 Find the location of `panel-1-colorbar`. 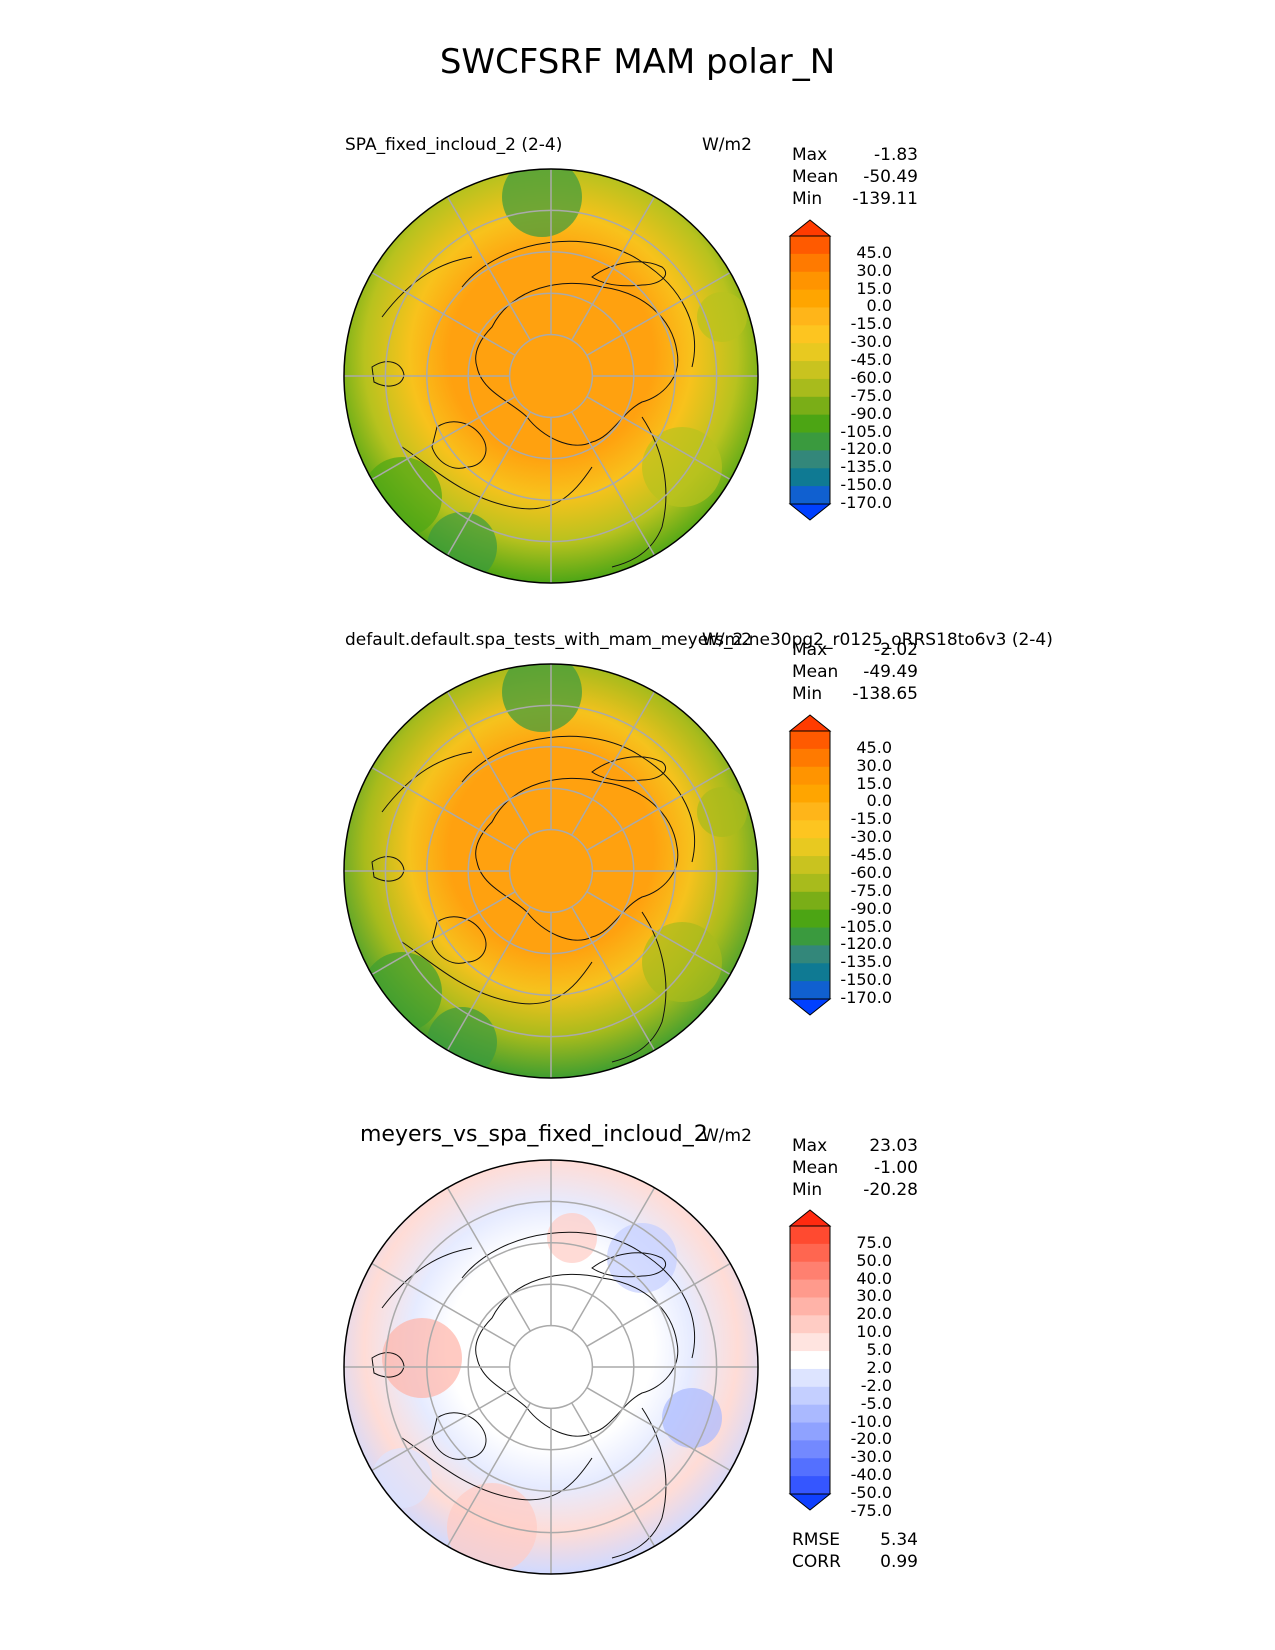

panel-1-colorbar is located at coordinates (810, 370).